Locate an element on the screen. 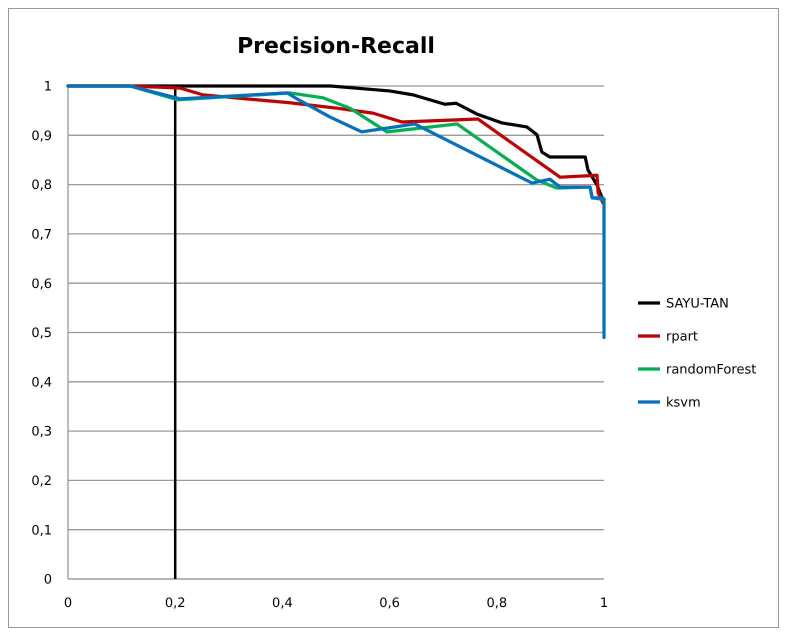 This screenshot has width=787, height=635. y-tick-label: 0,7 is located at coordinates (41, 234).